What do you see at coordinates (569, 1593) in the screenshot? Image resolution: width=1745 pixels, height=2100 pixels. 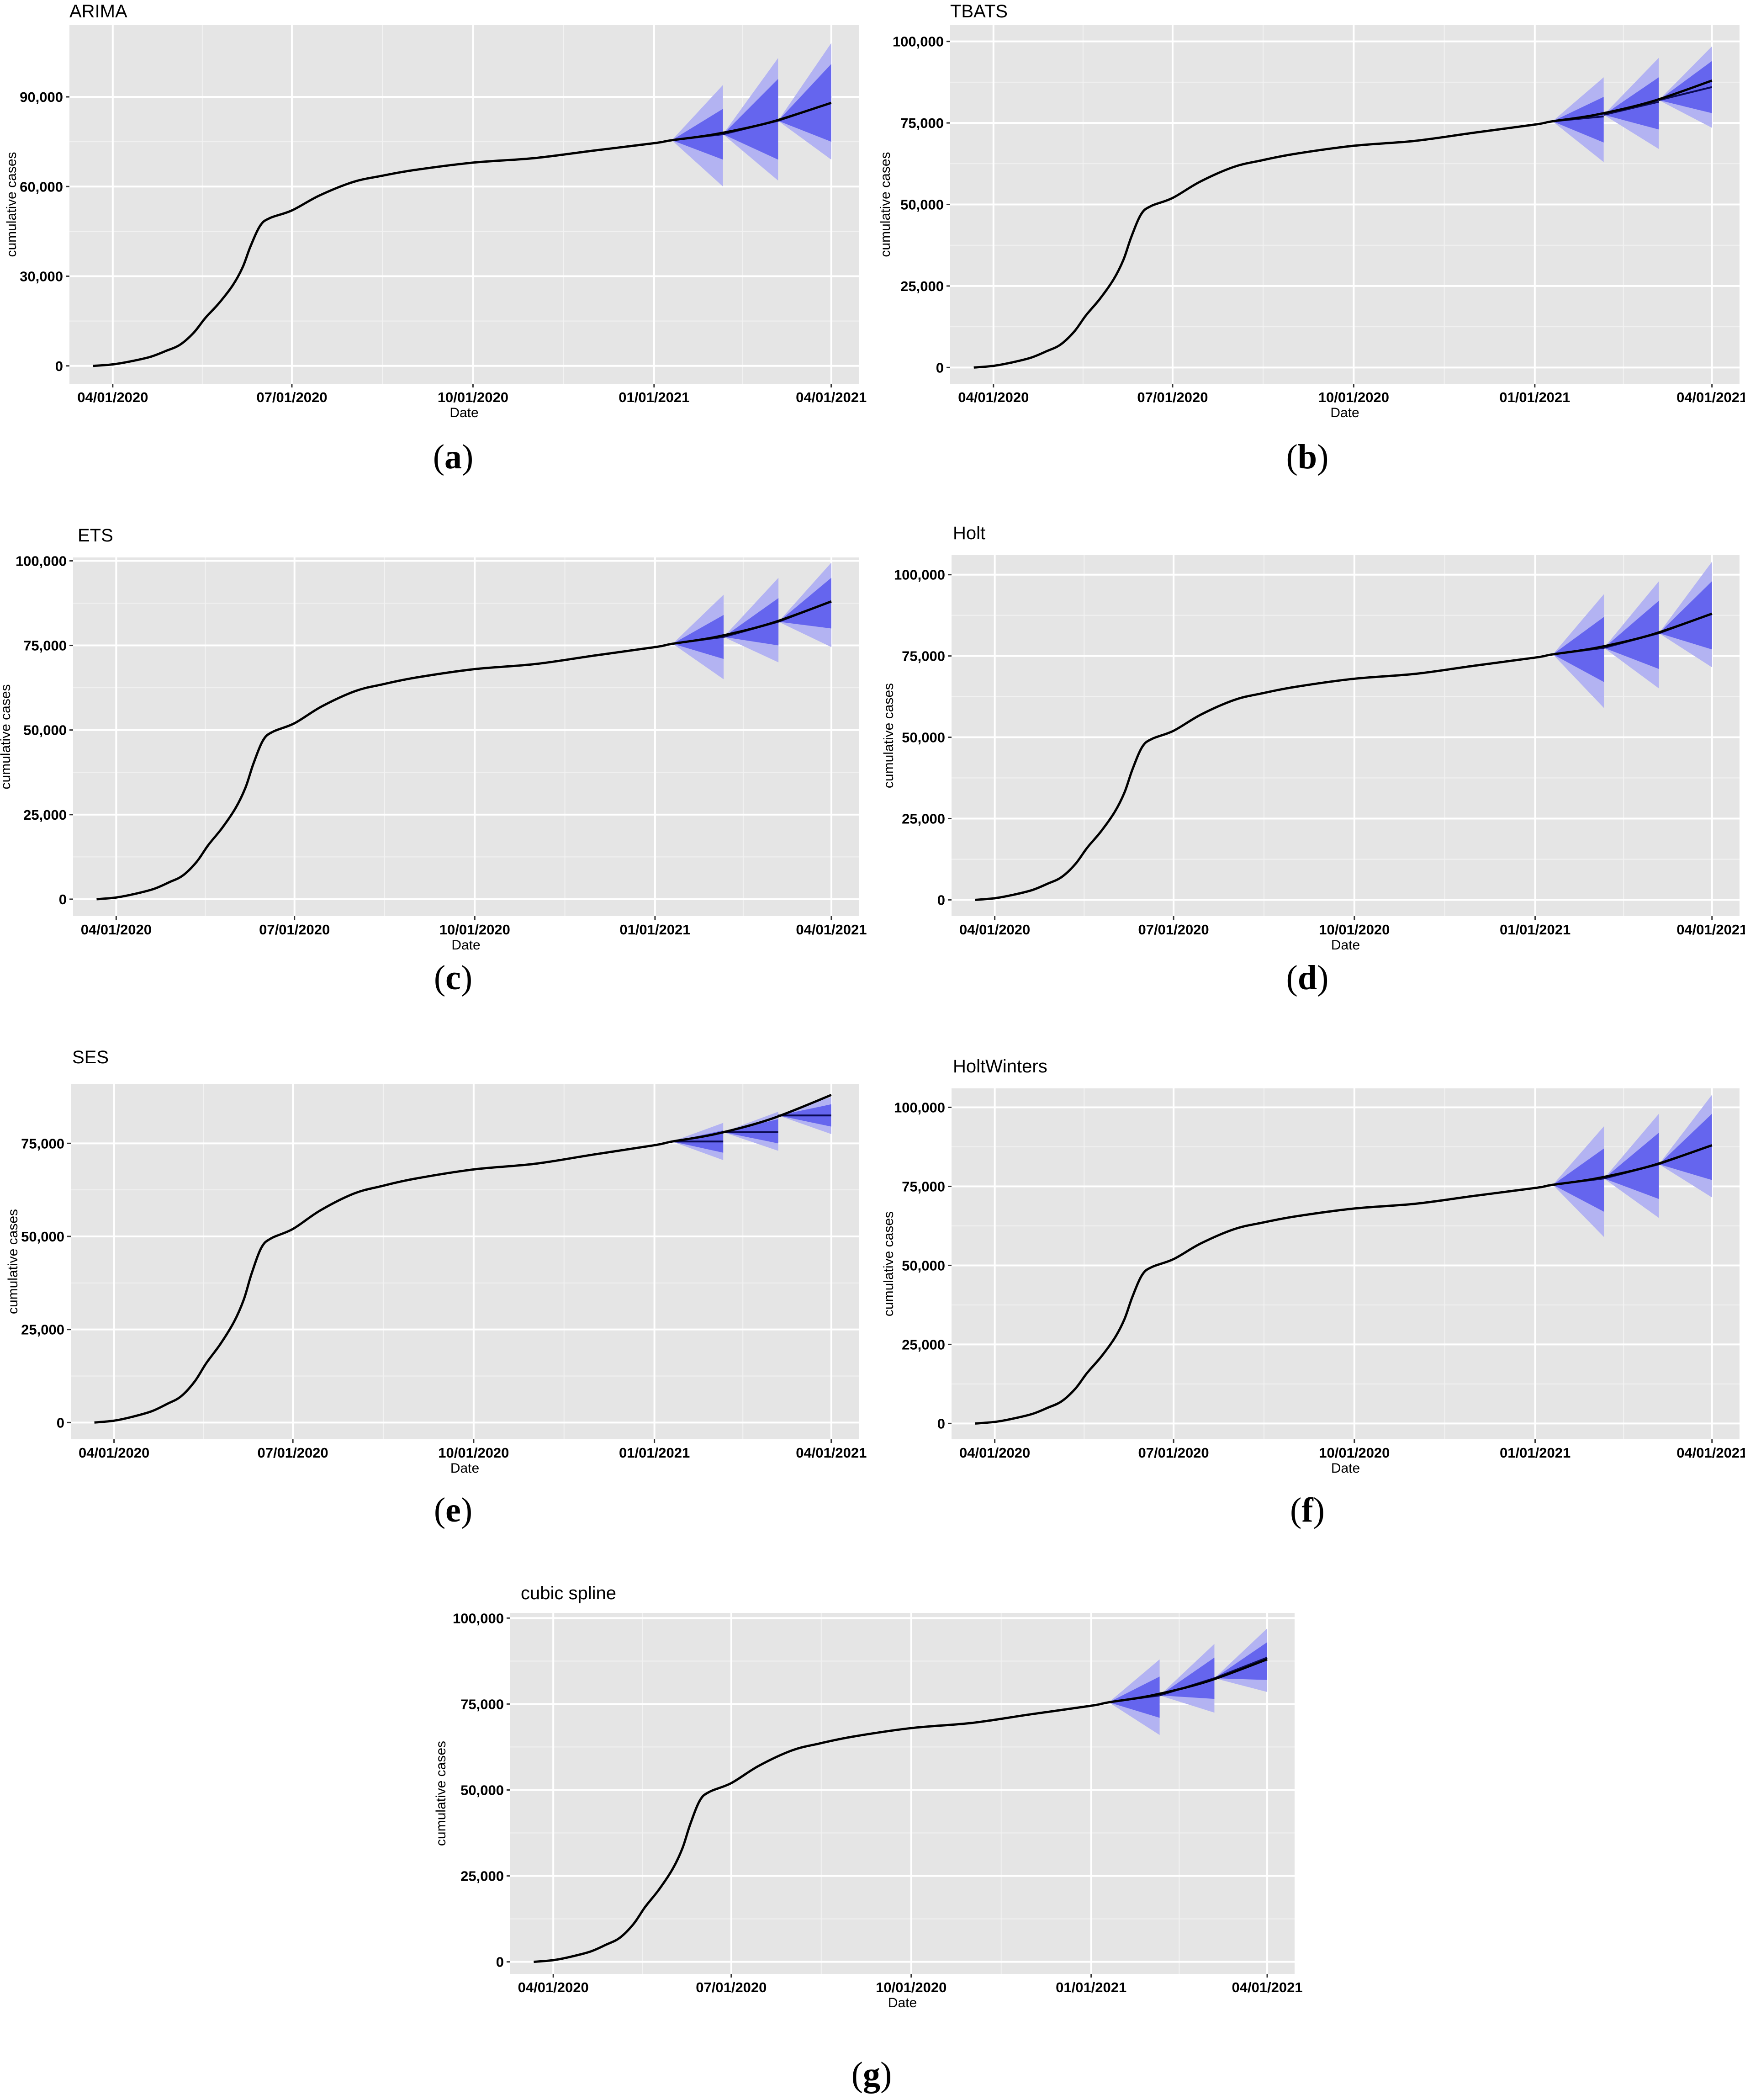 I see `chart-title: cubic spline` at bounding box center [569, 1593].